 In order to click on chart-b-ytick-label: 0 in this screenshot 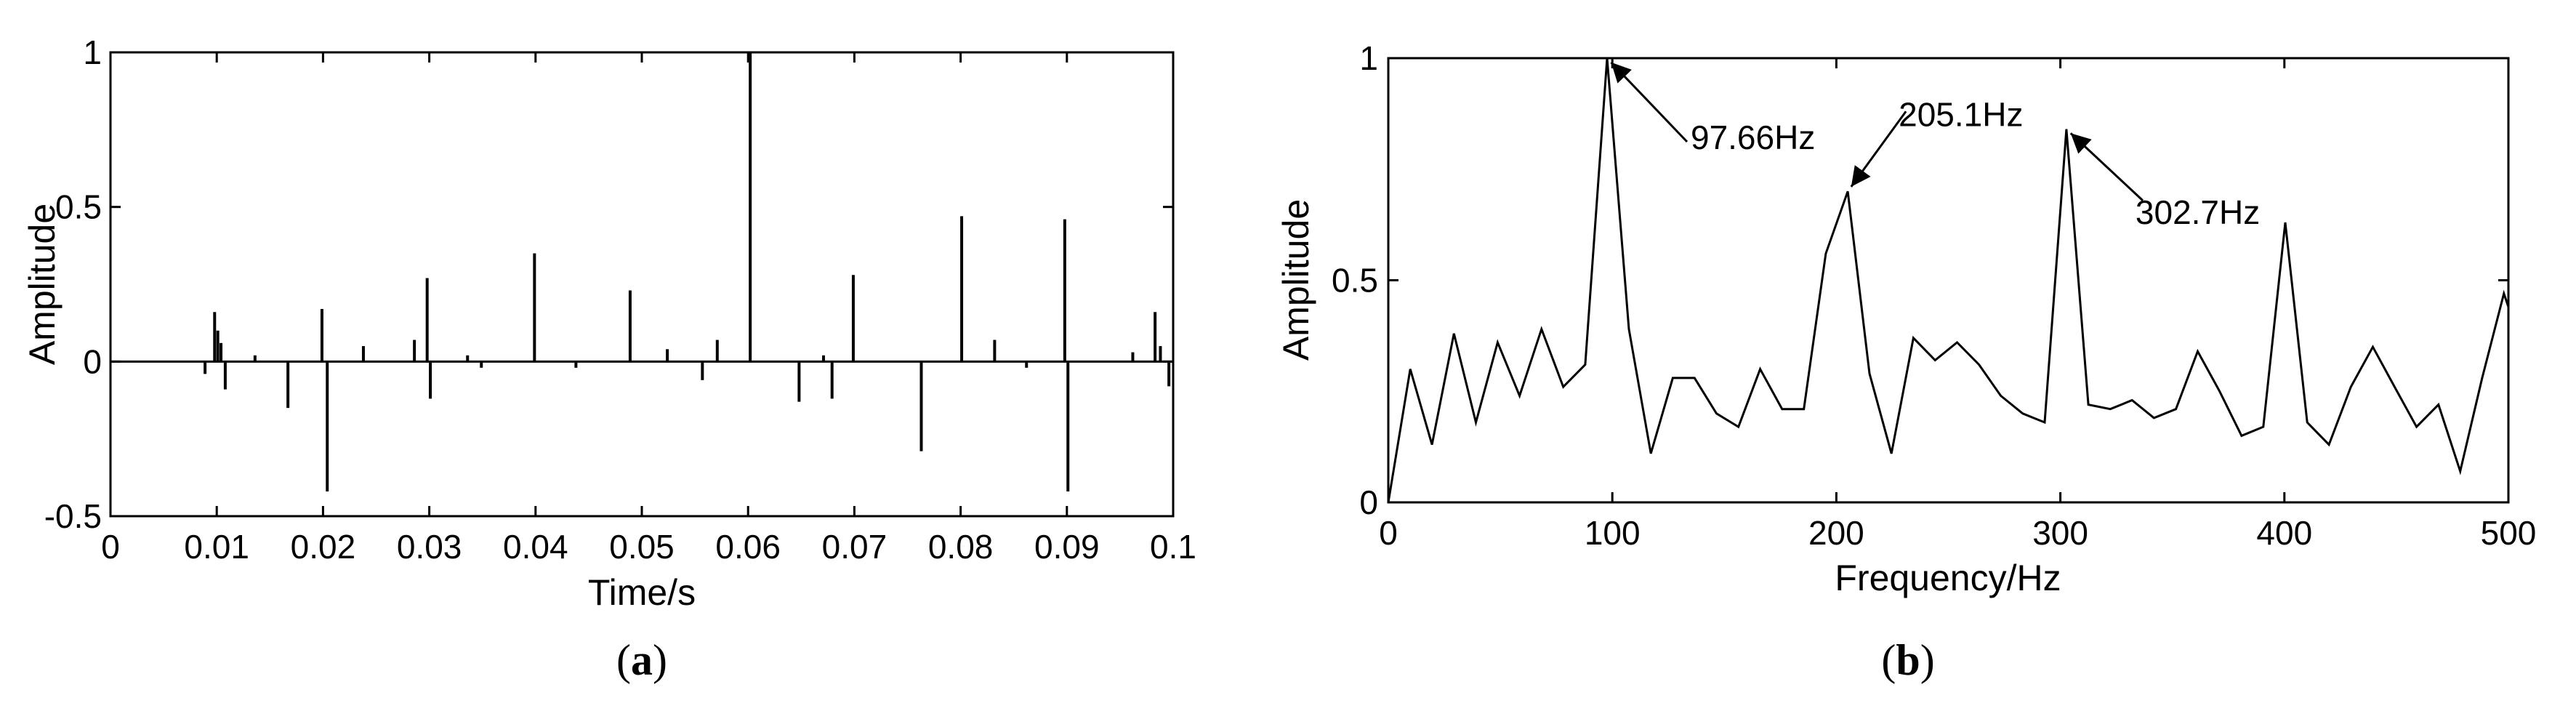, I will do `click(1368, 502)`.